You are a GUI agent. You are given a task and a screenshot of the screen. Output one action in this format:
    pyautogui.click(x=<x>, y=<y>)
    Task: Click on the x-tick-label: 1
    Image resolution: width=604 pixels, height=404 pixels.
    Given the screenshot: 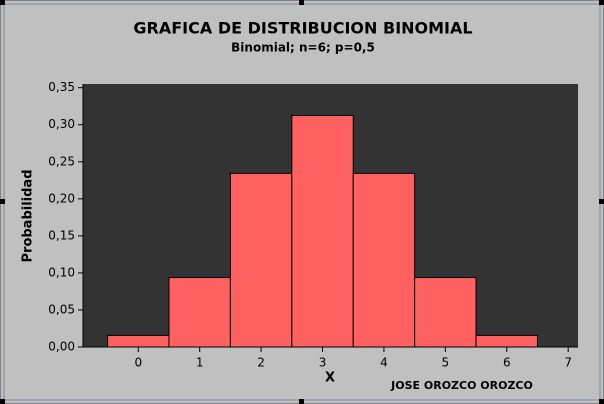 What is the action you would take?
    pyautogui.click(x=200, y=363)
    